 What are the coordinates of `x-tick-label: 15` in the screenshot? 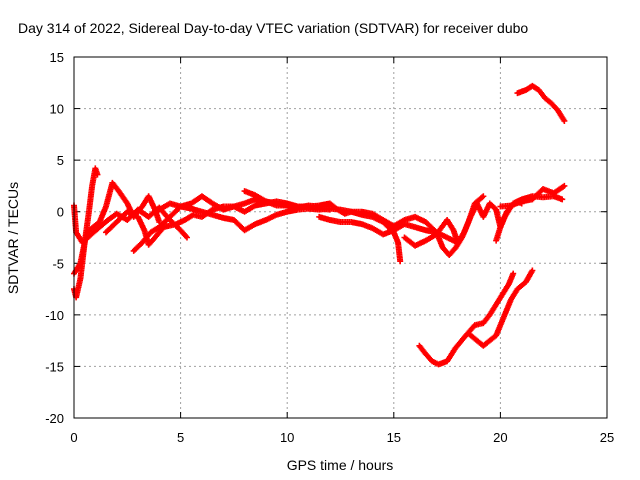 It's located at (394, 437).